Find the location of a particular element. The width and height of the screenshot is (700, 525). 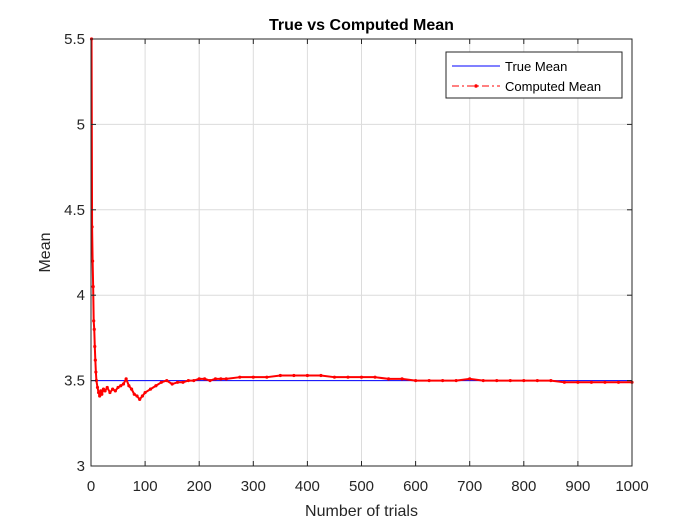

x-axis-label: Number of trials is located at coordinates (361, 511).